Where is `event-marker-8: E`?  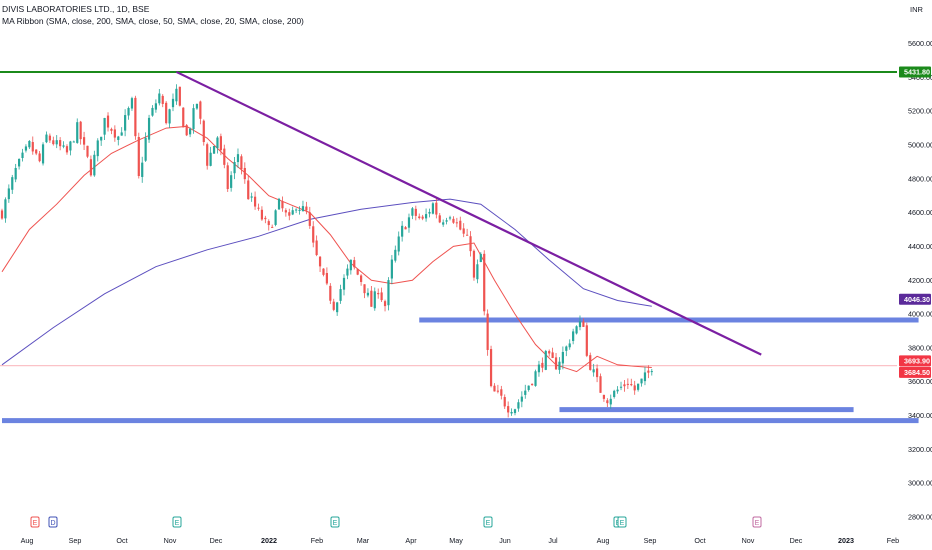 event-marker-8: E is located at coordinates (757, 522).